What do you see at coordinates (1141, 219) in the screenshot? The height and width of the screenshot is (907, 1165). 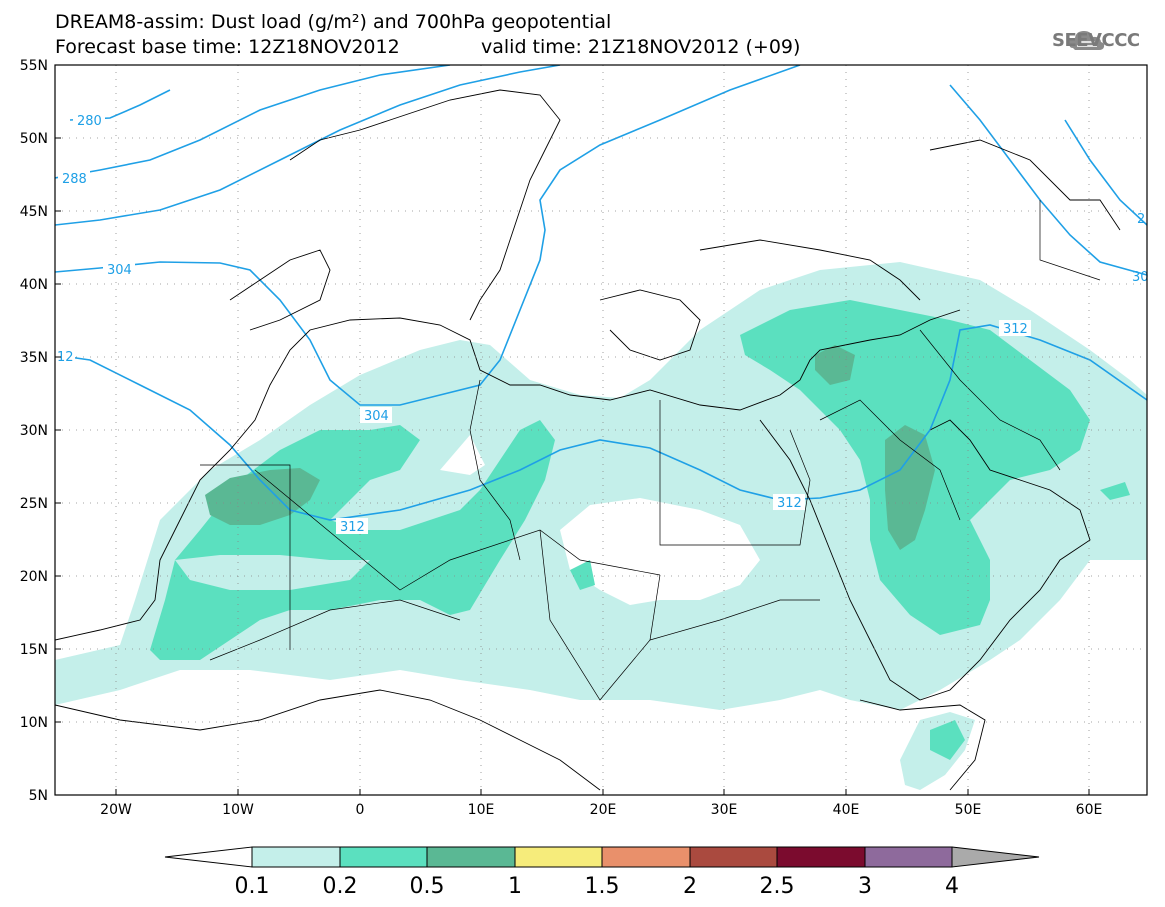 I see `contour-label: 2` at bounding box center [1141, 219].